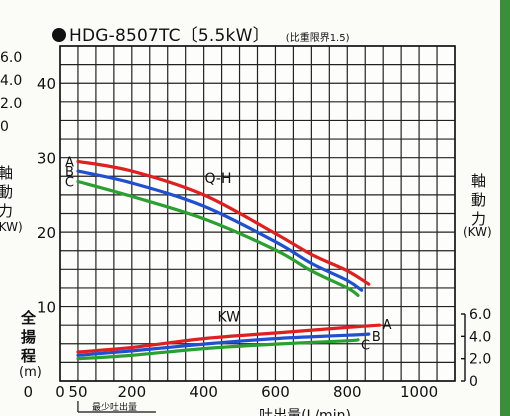 The height and width of the screenshot is (416, 510). I want to click on power-curve-a, so click(229, 338).